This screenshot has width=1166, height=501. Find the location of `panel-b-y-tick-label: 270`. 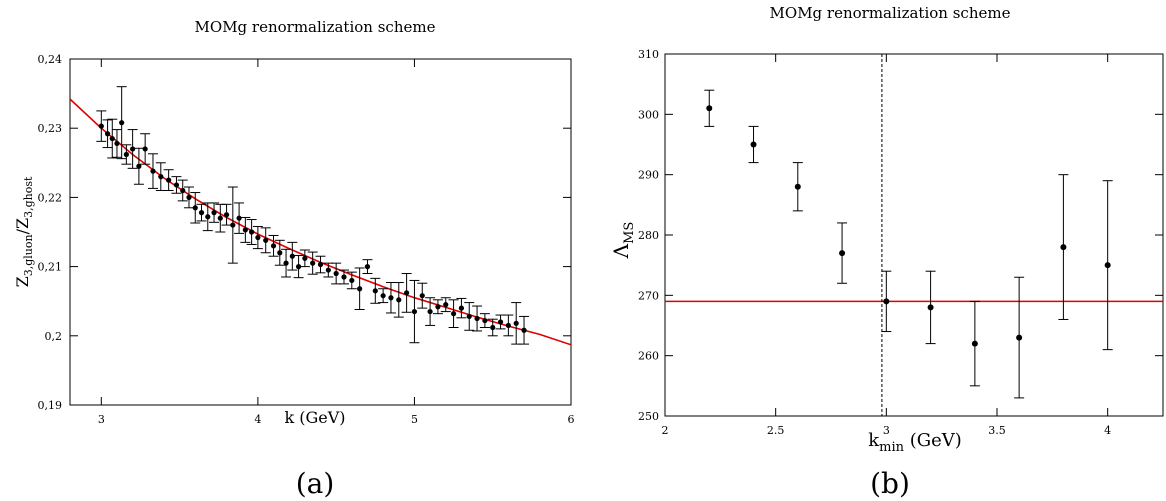

panel-b-y-tick-label: 270 is located at coordinates (648, 295).